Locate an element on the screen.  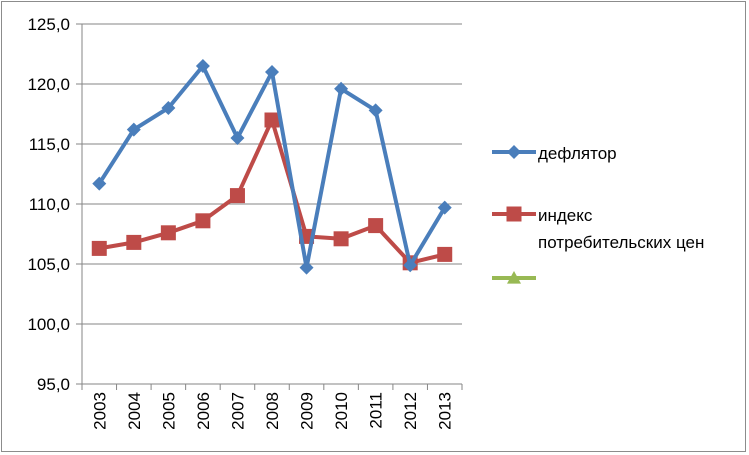
x-tick-label: 2005 is located at coordinates (168, 411).